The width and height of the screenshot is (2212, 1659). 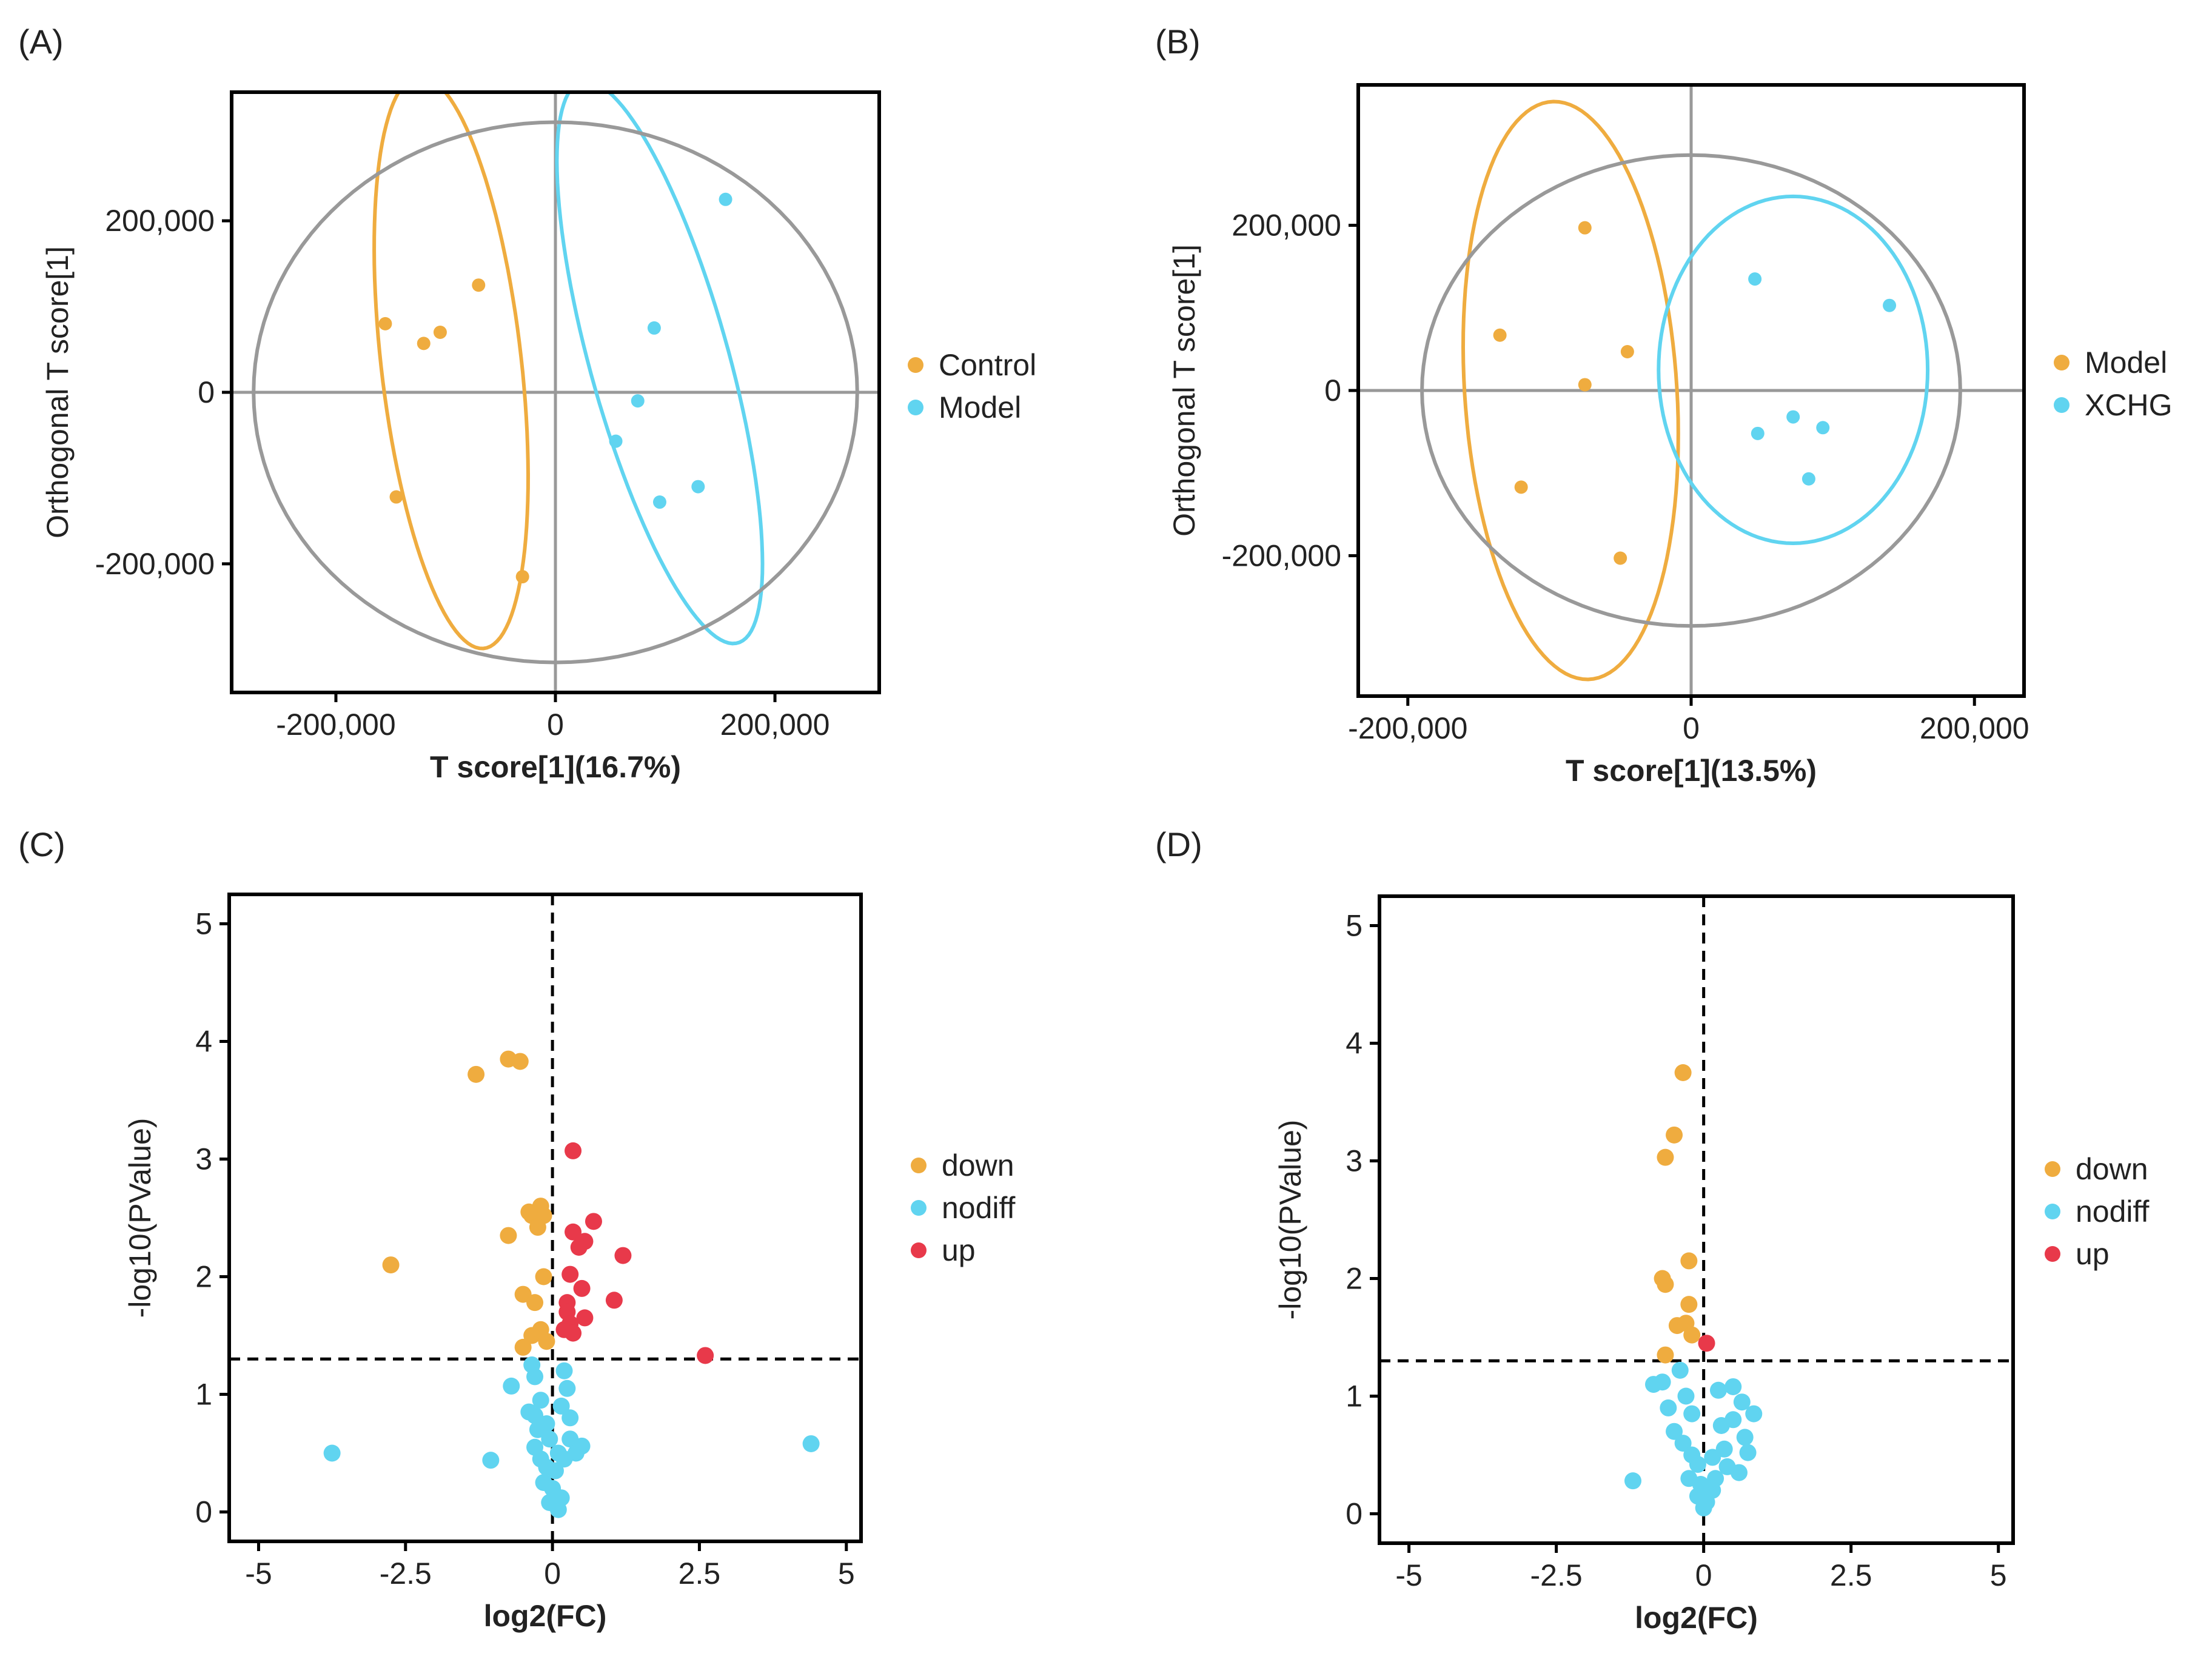 I want to click on y-axis-label: Orthogonal T score[1], so click(x=58, y=392).